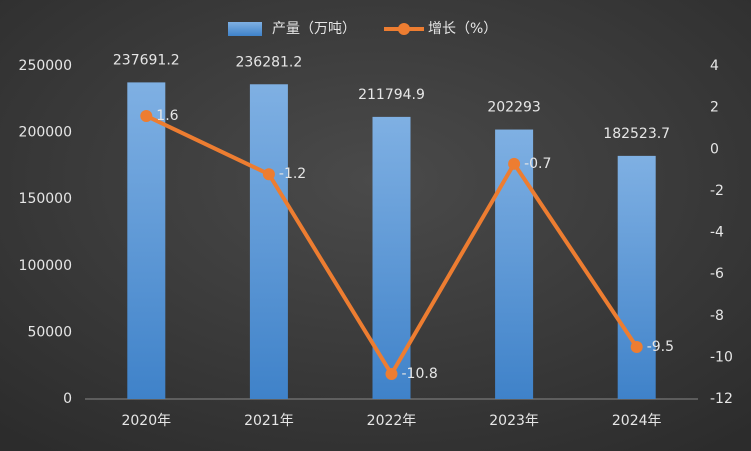  Describe the element at coordinates (721, 357) in the screenshot. I see `y2-tick-label: -10` at that location.